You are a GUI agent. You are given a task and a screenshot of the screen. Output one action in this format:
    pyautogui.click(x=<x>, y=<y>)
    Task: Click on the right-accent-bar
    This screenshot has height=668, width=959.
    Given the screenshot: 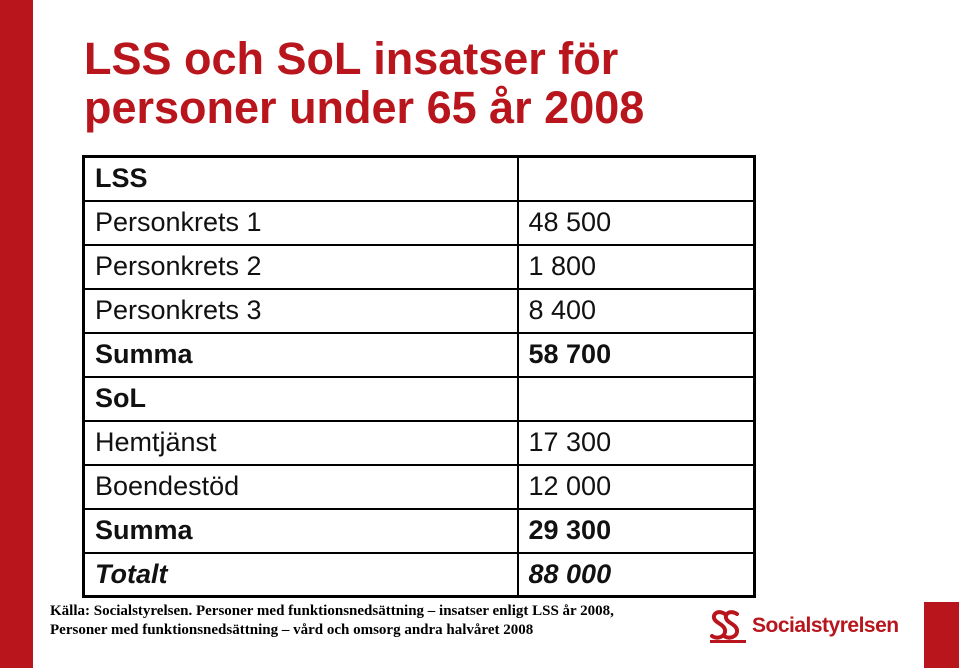 What is the action you would take?
    pyautogui.click(x=941, y=635)
    